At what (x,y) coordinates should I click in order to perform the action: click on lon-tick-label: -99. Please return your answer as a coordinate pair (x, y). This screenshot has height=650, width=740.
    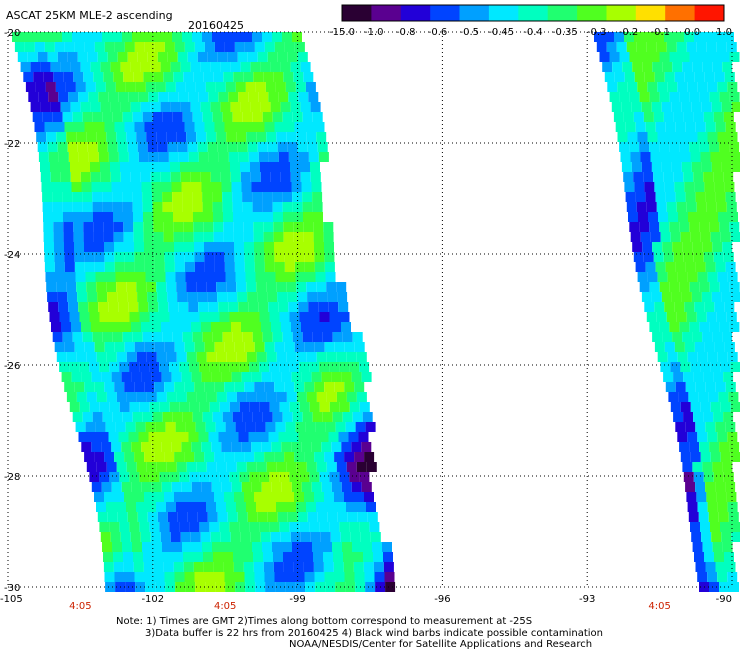
    Looking at the image, I should click on (297, 599).